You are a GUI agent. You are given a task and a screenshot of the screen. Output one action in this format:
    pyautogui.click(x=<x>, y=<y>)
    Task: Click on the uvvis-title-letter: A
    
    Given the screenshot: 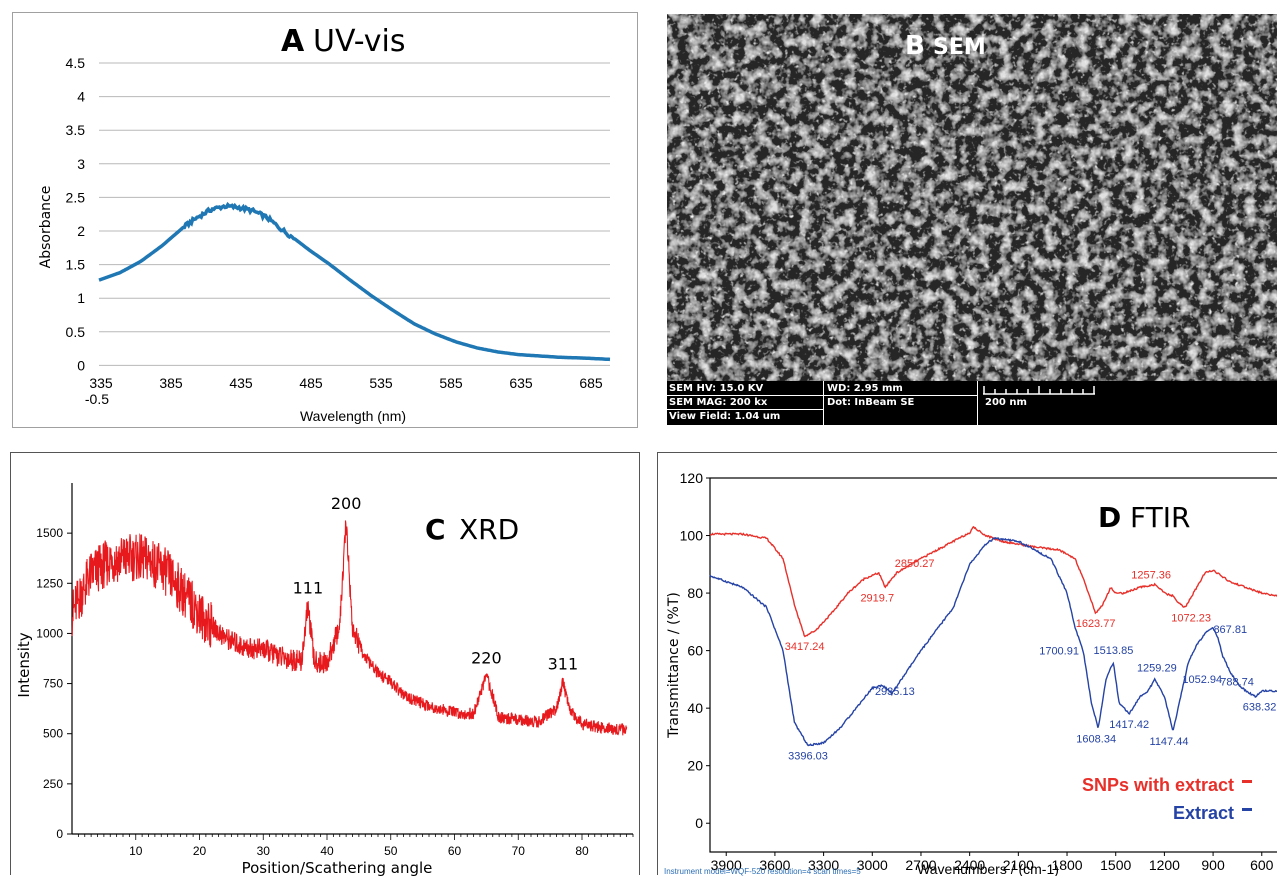 What is the action you would take?
    pyautogui.click(x=293, y=41)
    